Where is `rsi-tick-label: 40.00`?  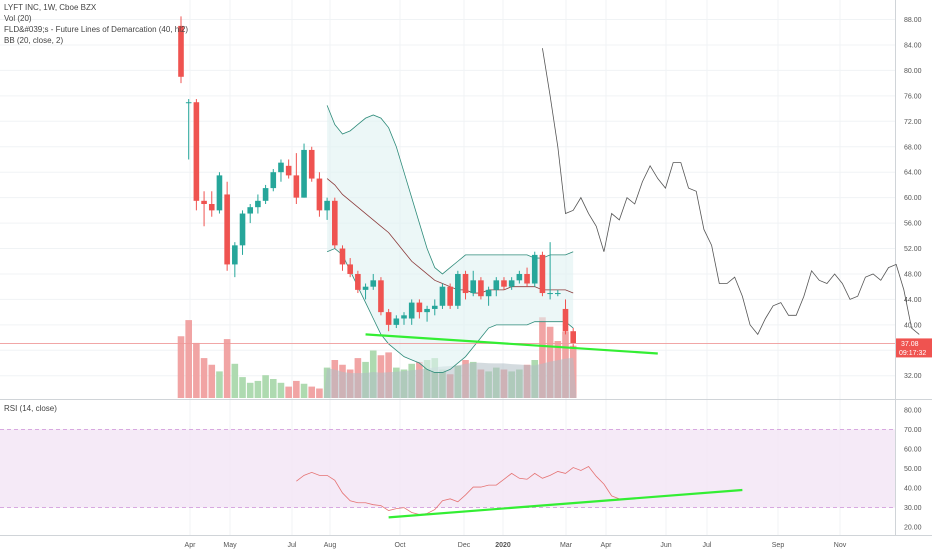
rsi-tick-label: 40.00 is located at coordinates (913, 489).